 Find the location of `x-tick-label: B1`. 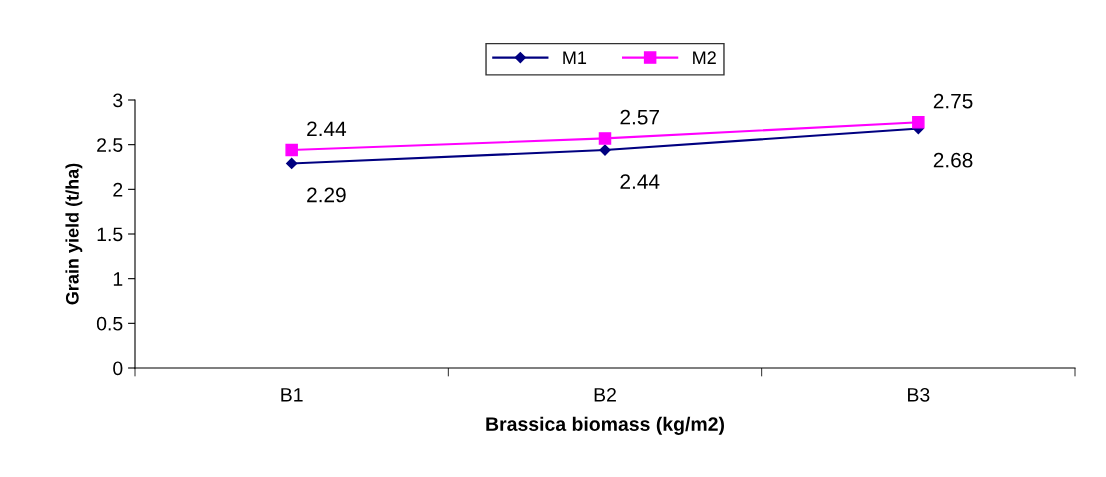

x-tick-label: B1 is located at coordinates (292, 395).